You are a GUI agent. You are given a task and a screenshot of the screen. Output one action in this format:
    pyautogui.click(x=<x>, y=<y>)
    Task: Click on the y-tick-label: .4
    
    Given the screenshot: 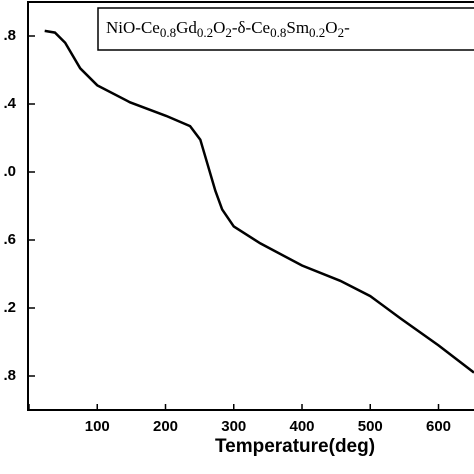 What is the action you would take?
    pyautogui.click(x=9, y=103)
    